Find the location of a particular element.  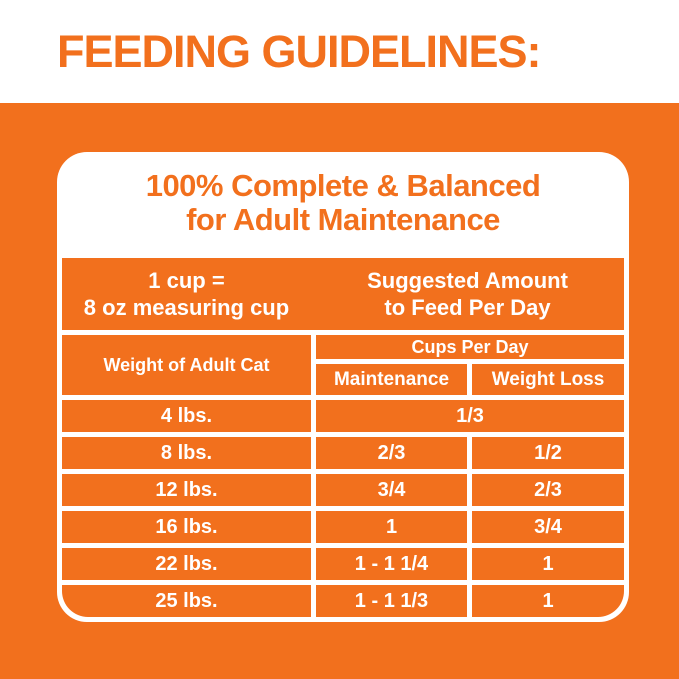

weight-cell: 4 lbs. is located at coordinates (186, 416).